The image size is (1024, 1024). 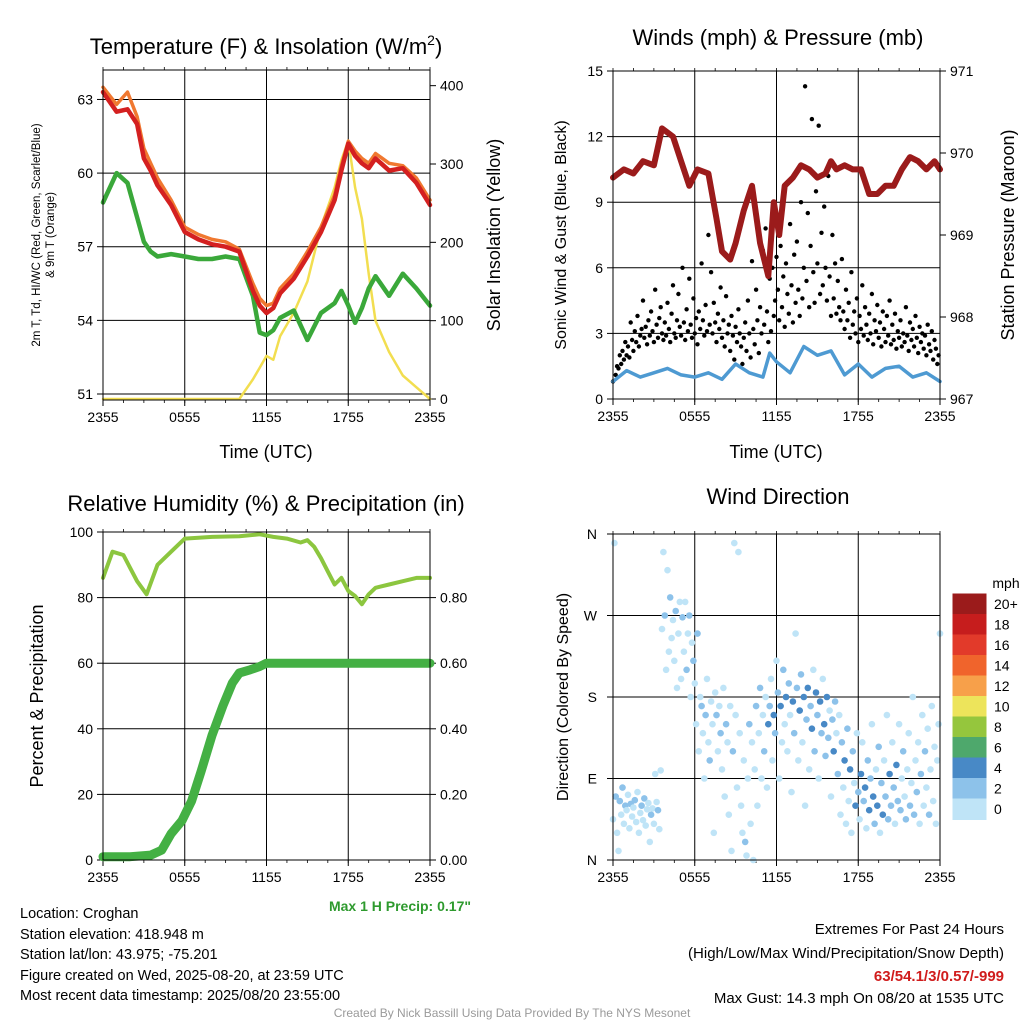 What do you see at coordinates (85, 247) in the screenshot?
I see `temp-ytick-label: 57` at bounding box center [85, 247].